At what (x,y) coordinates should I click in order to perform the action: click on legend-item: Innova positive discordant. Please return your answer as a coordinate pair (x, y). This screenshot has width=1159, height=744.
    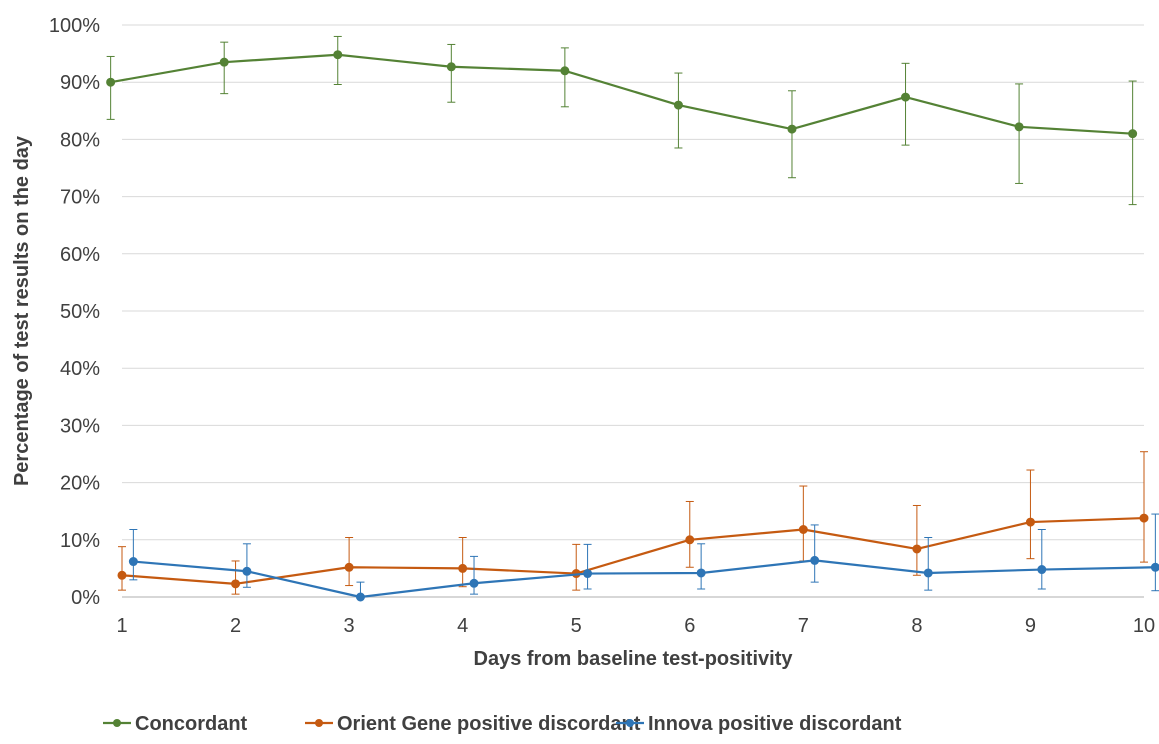
    Looking at the image, I should click on (759, 724).